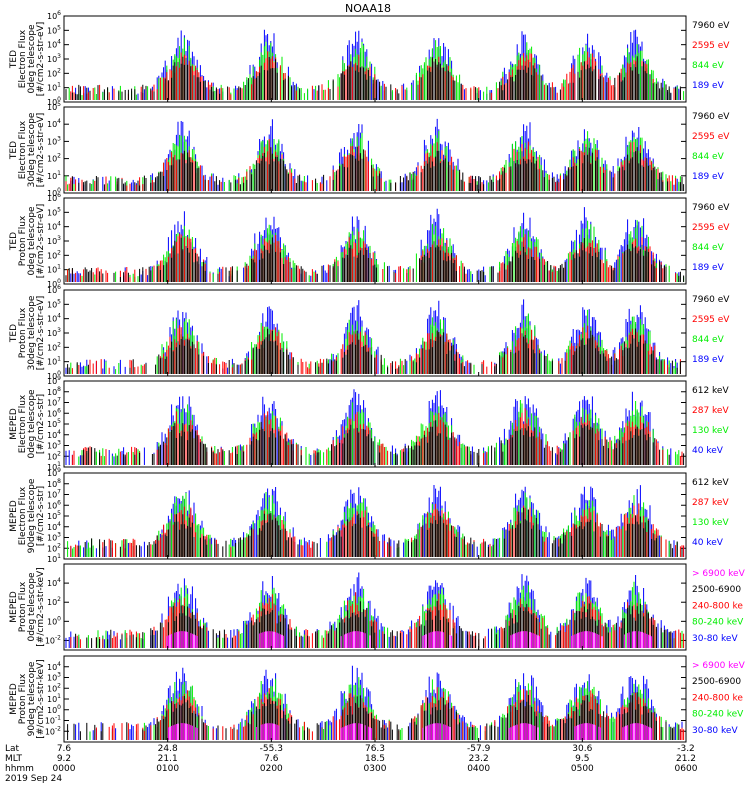  Describe the element at coordinates (708, 451) in the screenshot. I see `legend-entry: 40 keV` at that location.